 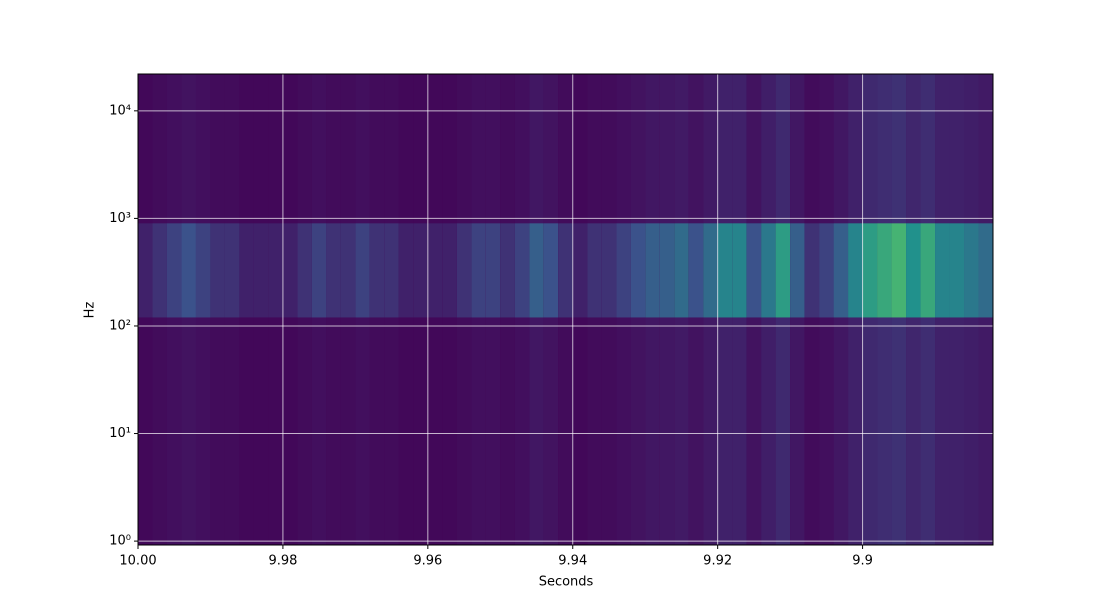 I want to click on x-tick-label: 9.92, so click(x=717, y=561).